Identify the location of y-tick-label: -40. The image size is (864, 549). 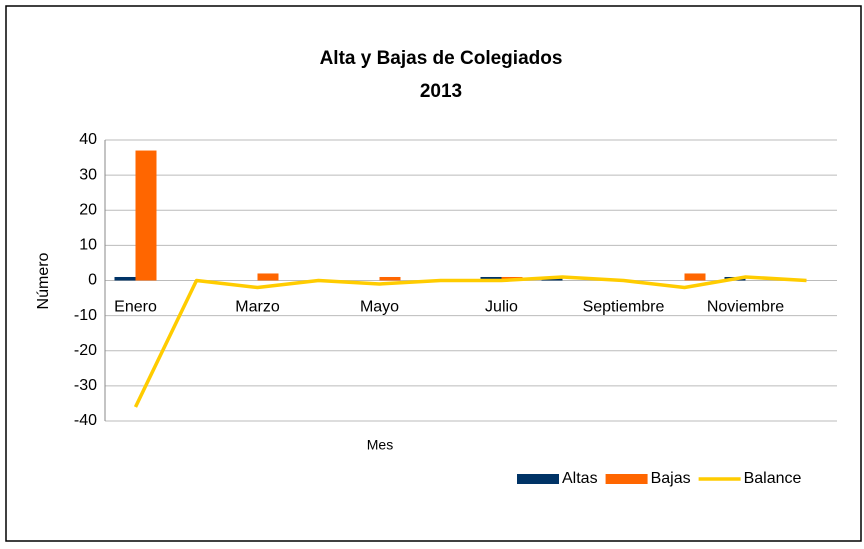
(85, 420).